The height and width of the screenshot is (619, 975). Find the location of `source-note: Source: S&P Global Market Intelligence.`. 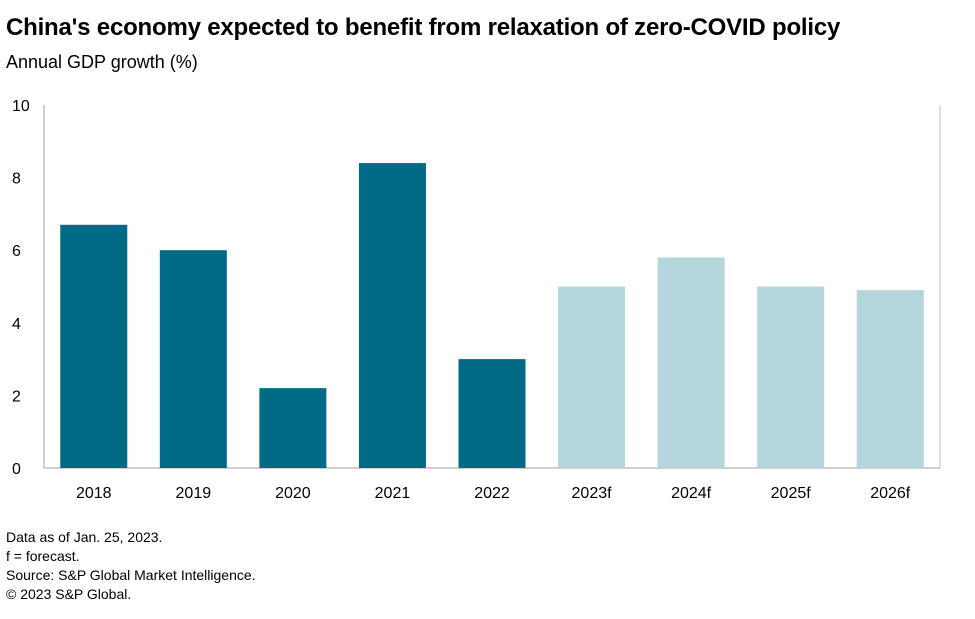

source-note: Source: S&P Global Market Intelligence. is located at coordinates (131, 575).